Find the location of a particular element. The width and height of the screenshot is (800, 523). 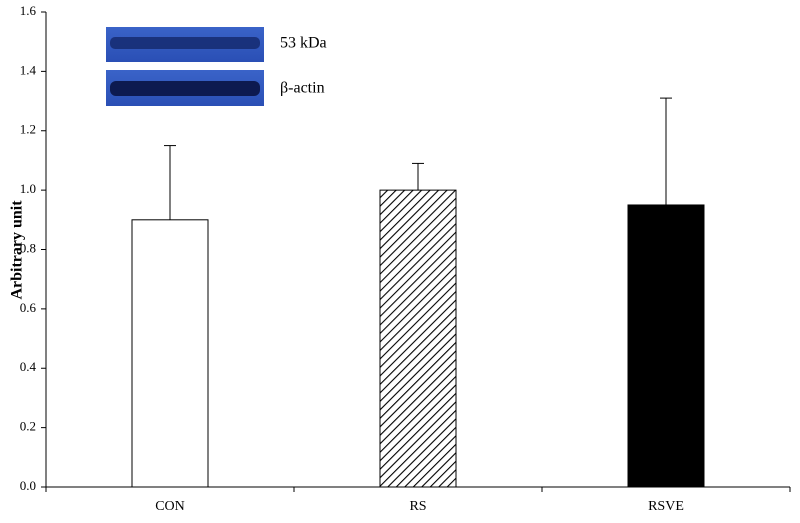

y-tick-label: 0.8 is located at coordinates (28, 247).